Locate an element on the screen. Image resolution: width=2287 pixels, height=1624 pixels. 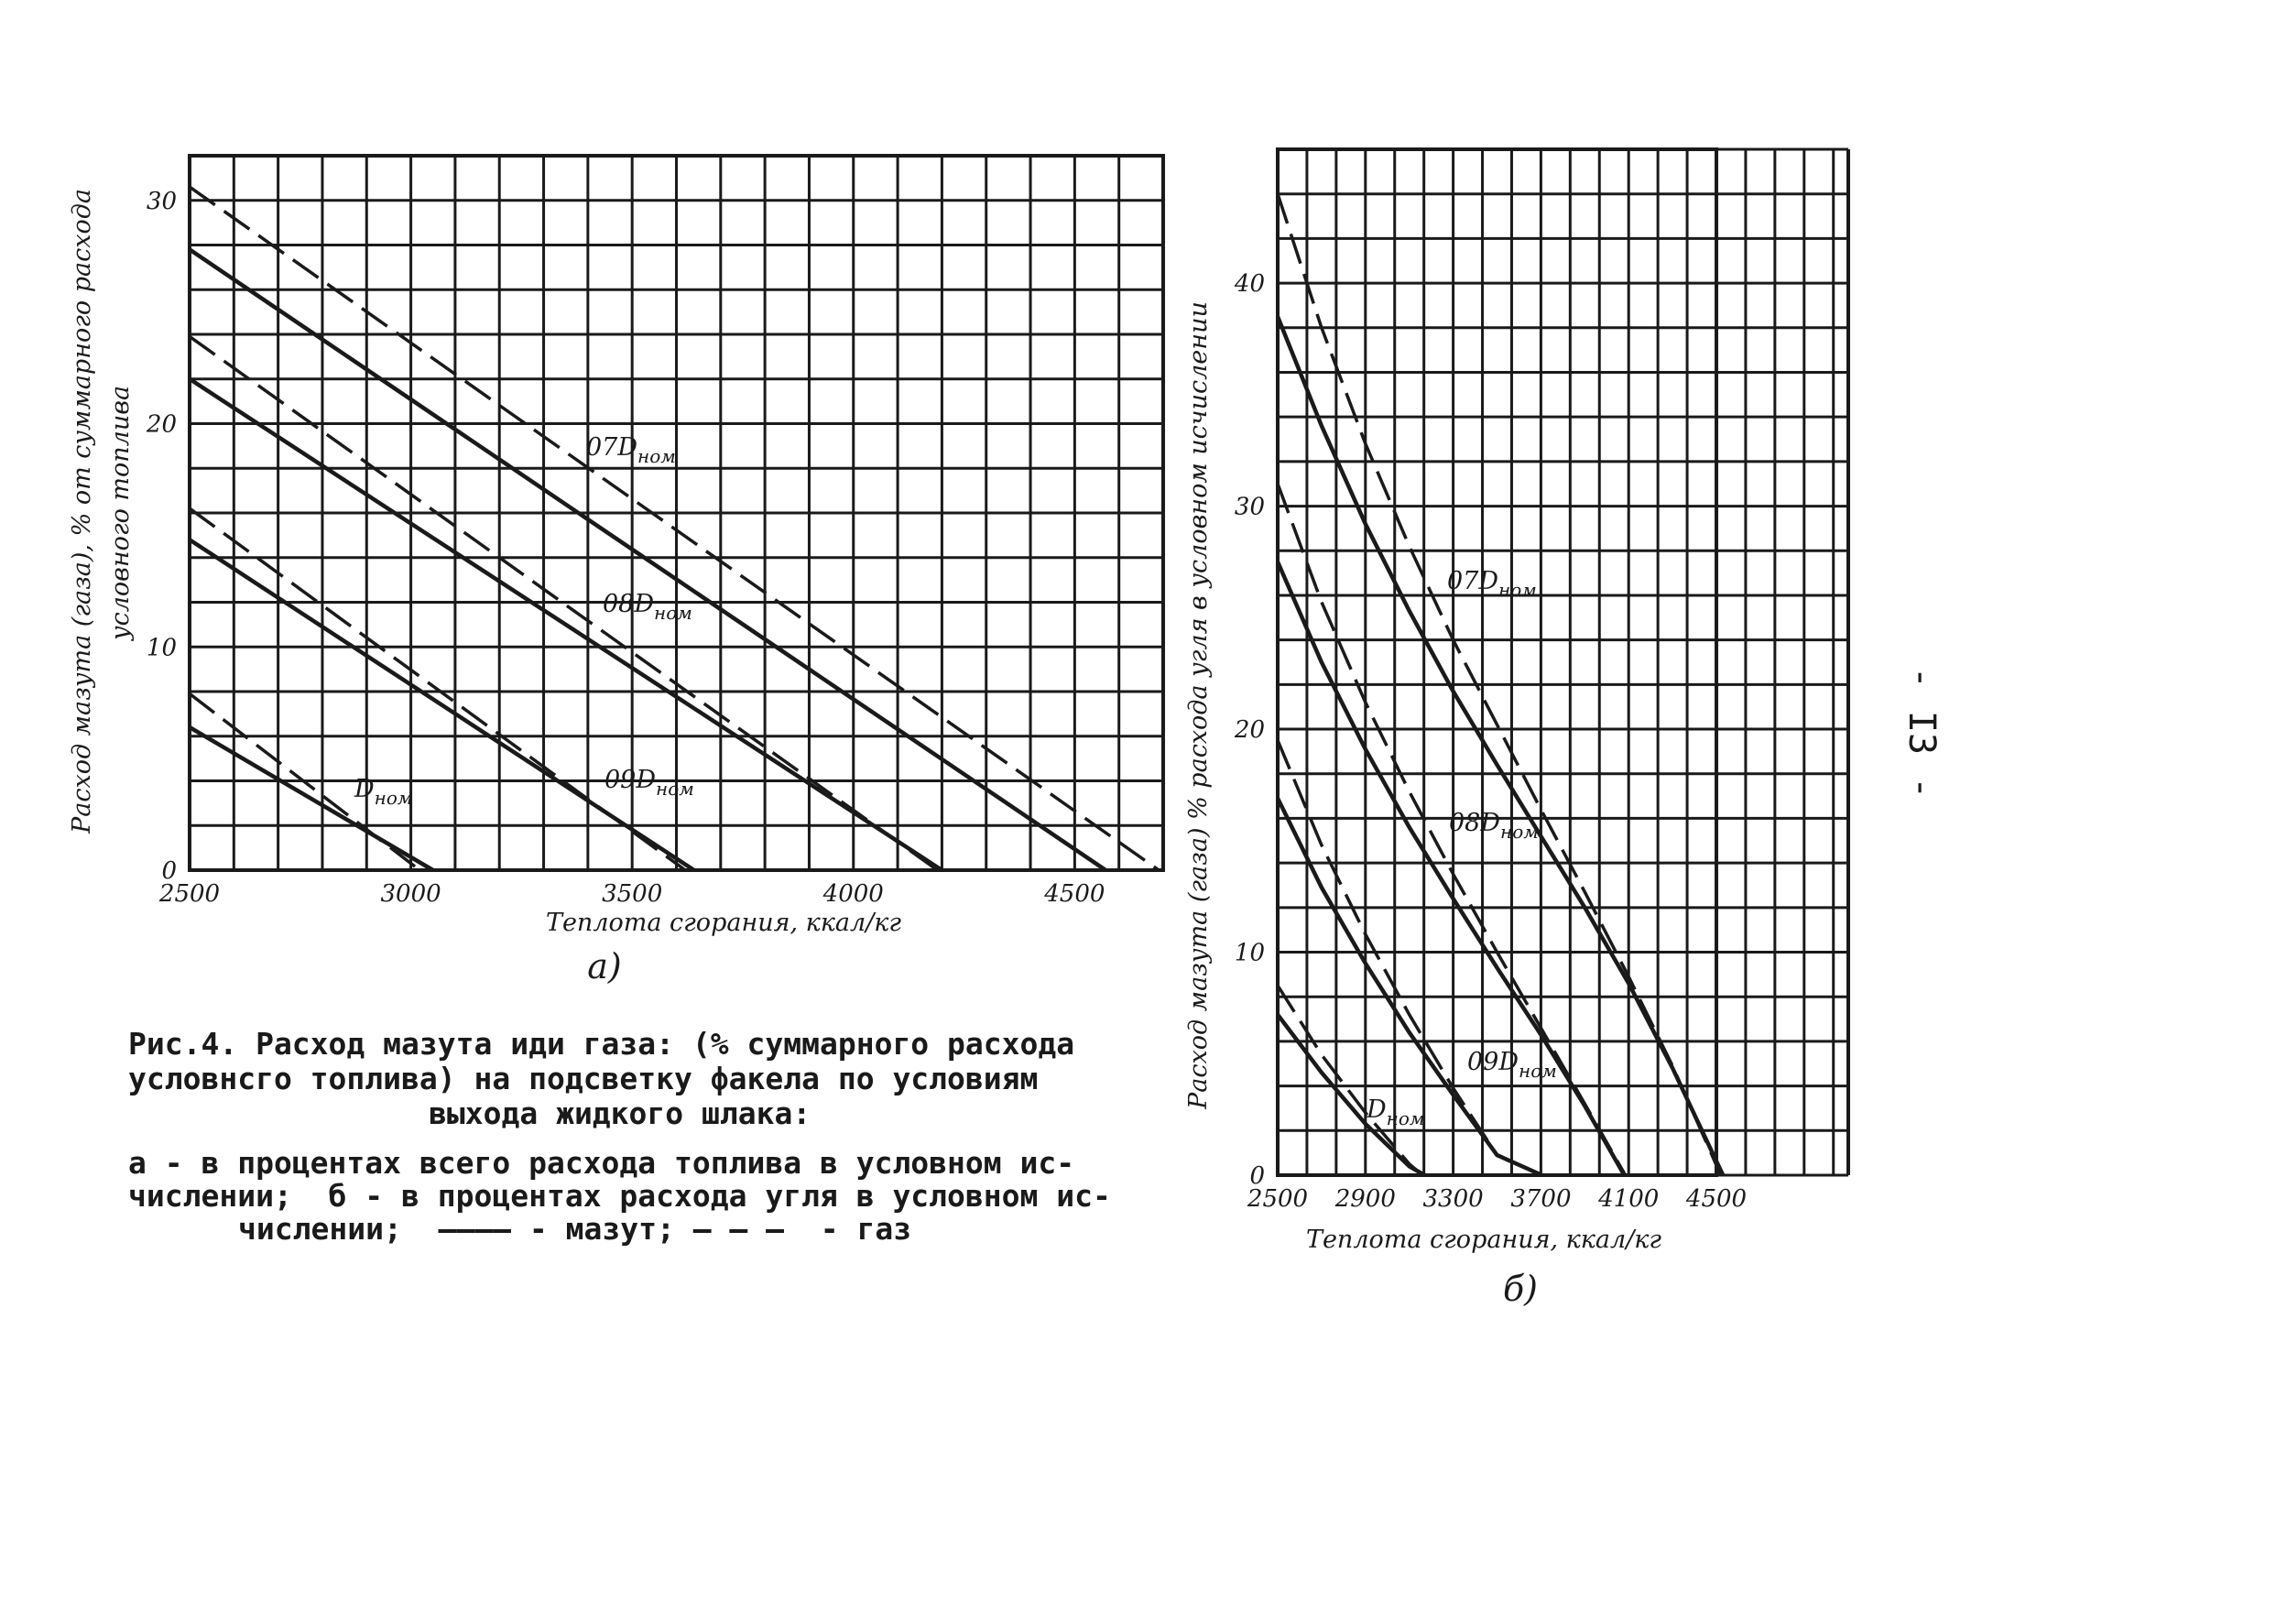
chart-a-panel-label: а) is located at coordinates (604, 966).